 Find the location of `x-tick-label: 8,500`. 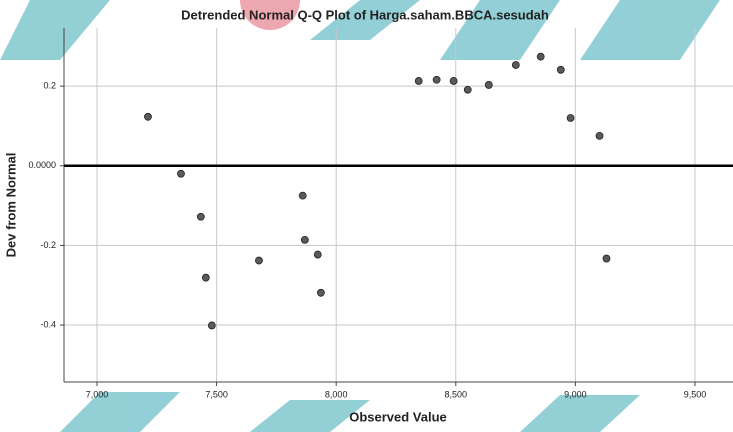

x-tick-label: 8,500 is located at coordinates (456, 394).